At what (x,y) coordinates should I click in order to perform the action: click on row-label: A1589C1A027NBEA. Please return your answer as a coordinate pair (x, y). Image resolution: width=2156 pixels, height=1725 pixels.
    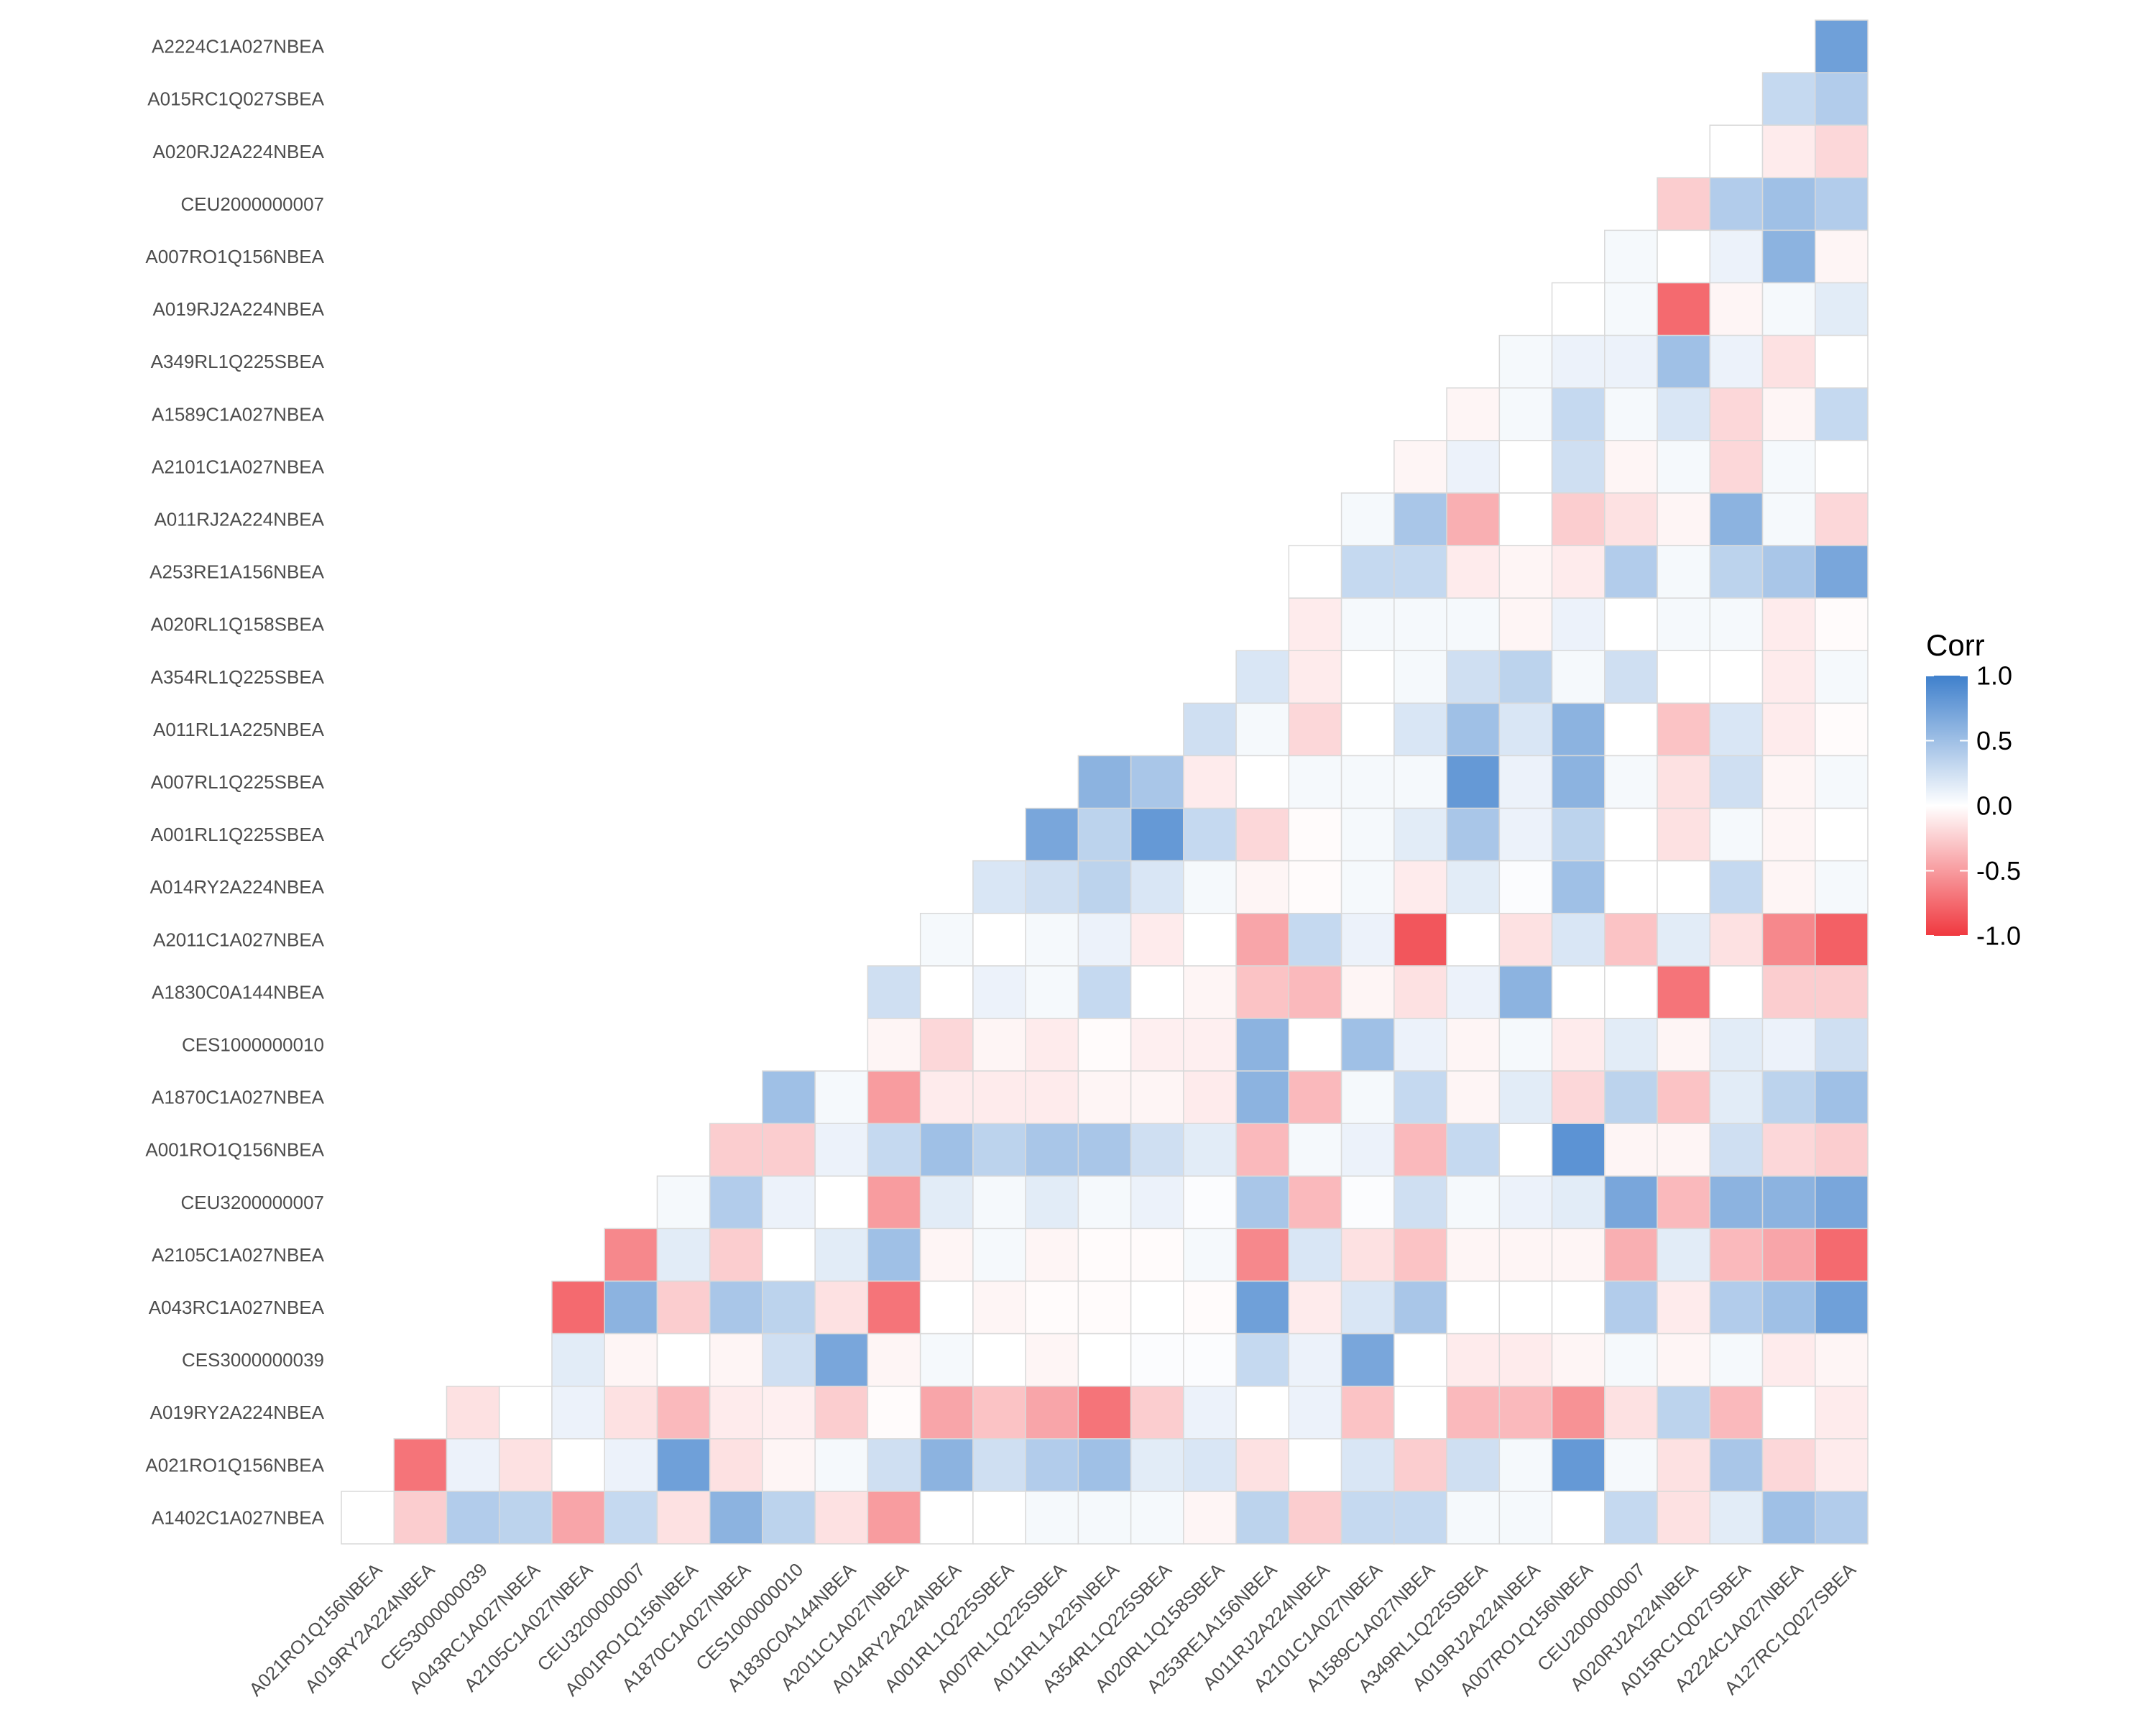
    Looking at the image, I should click on (238, 414).